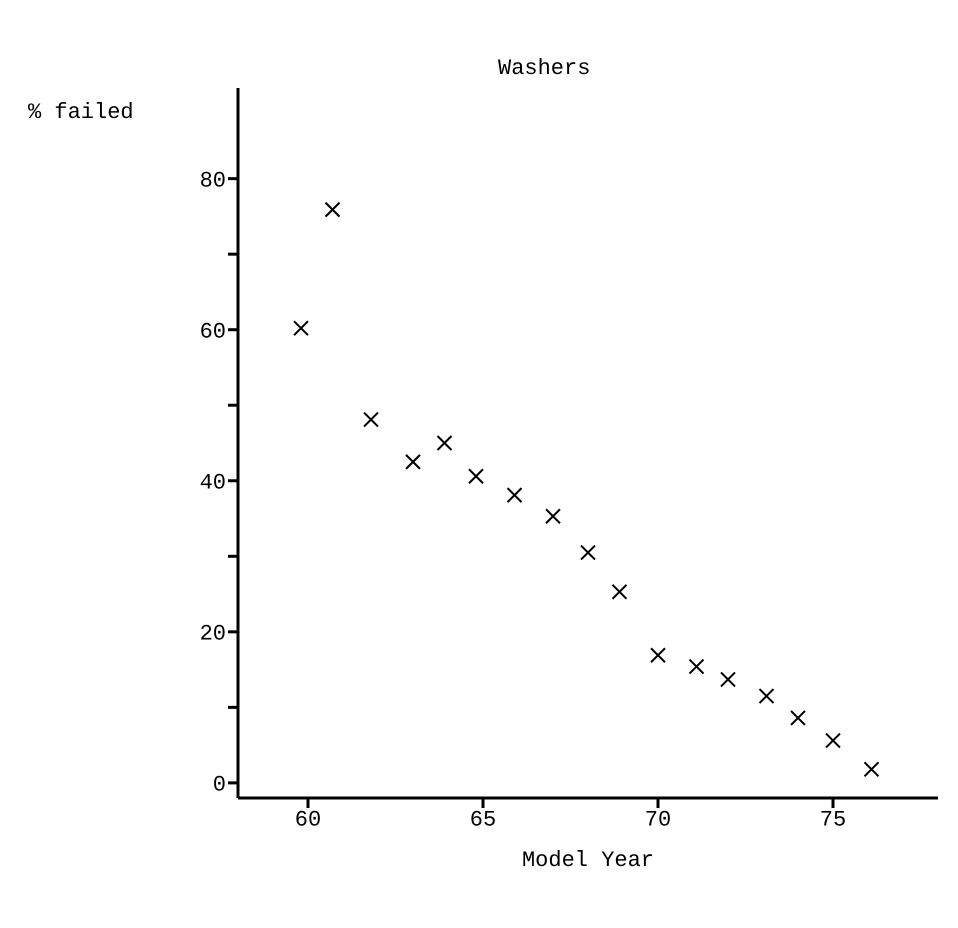 The image size is (958, 928). Describe the element at coordinates (213, 483) in the screenshot. I see `y-tick-label: 40` at that location.